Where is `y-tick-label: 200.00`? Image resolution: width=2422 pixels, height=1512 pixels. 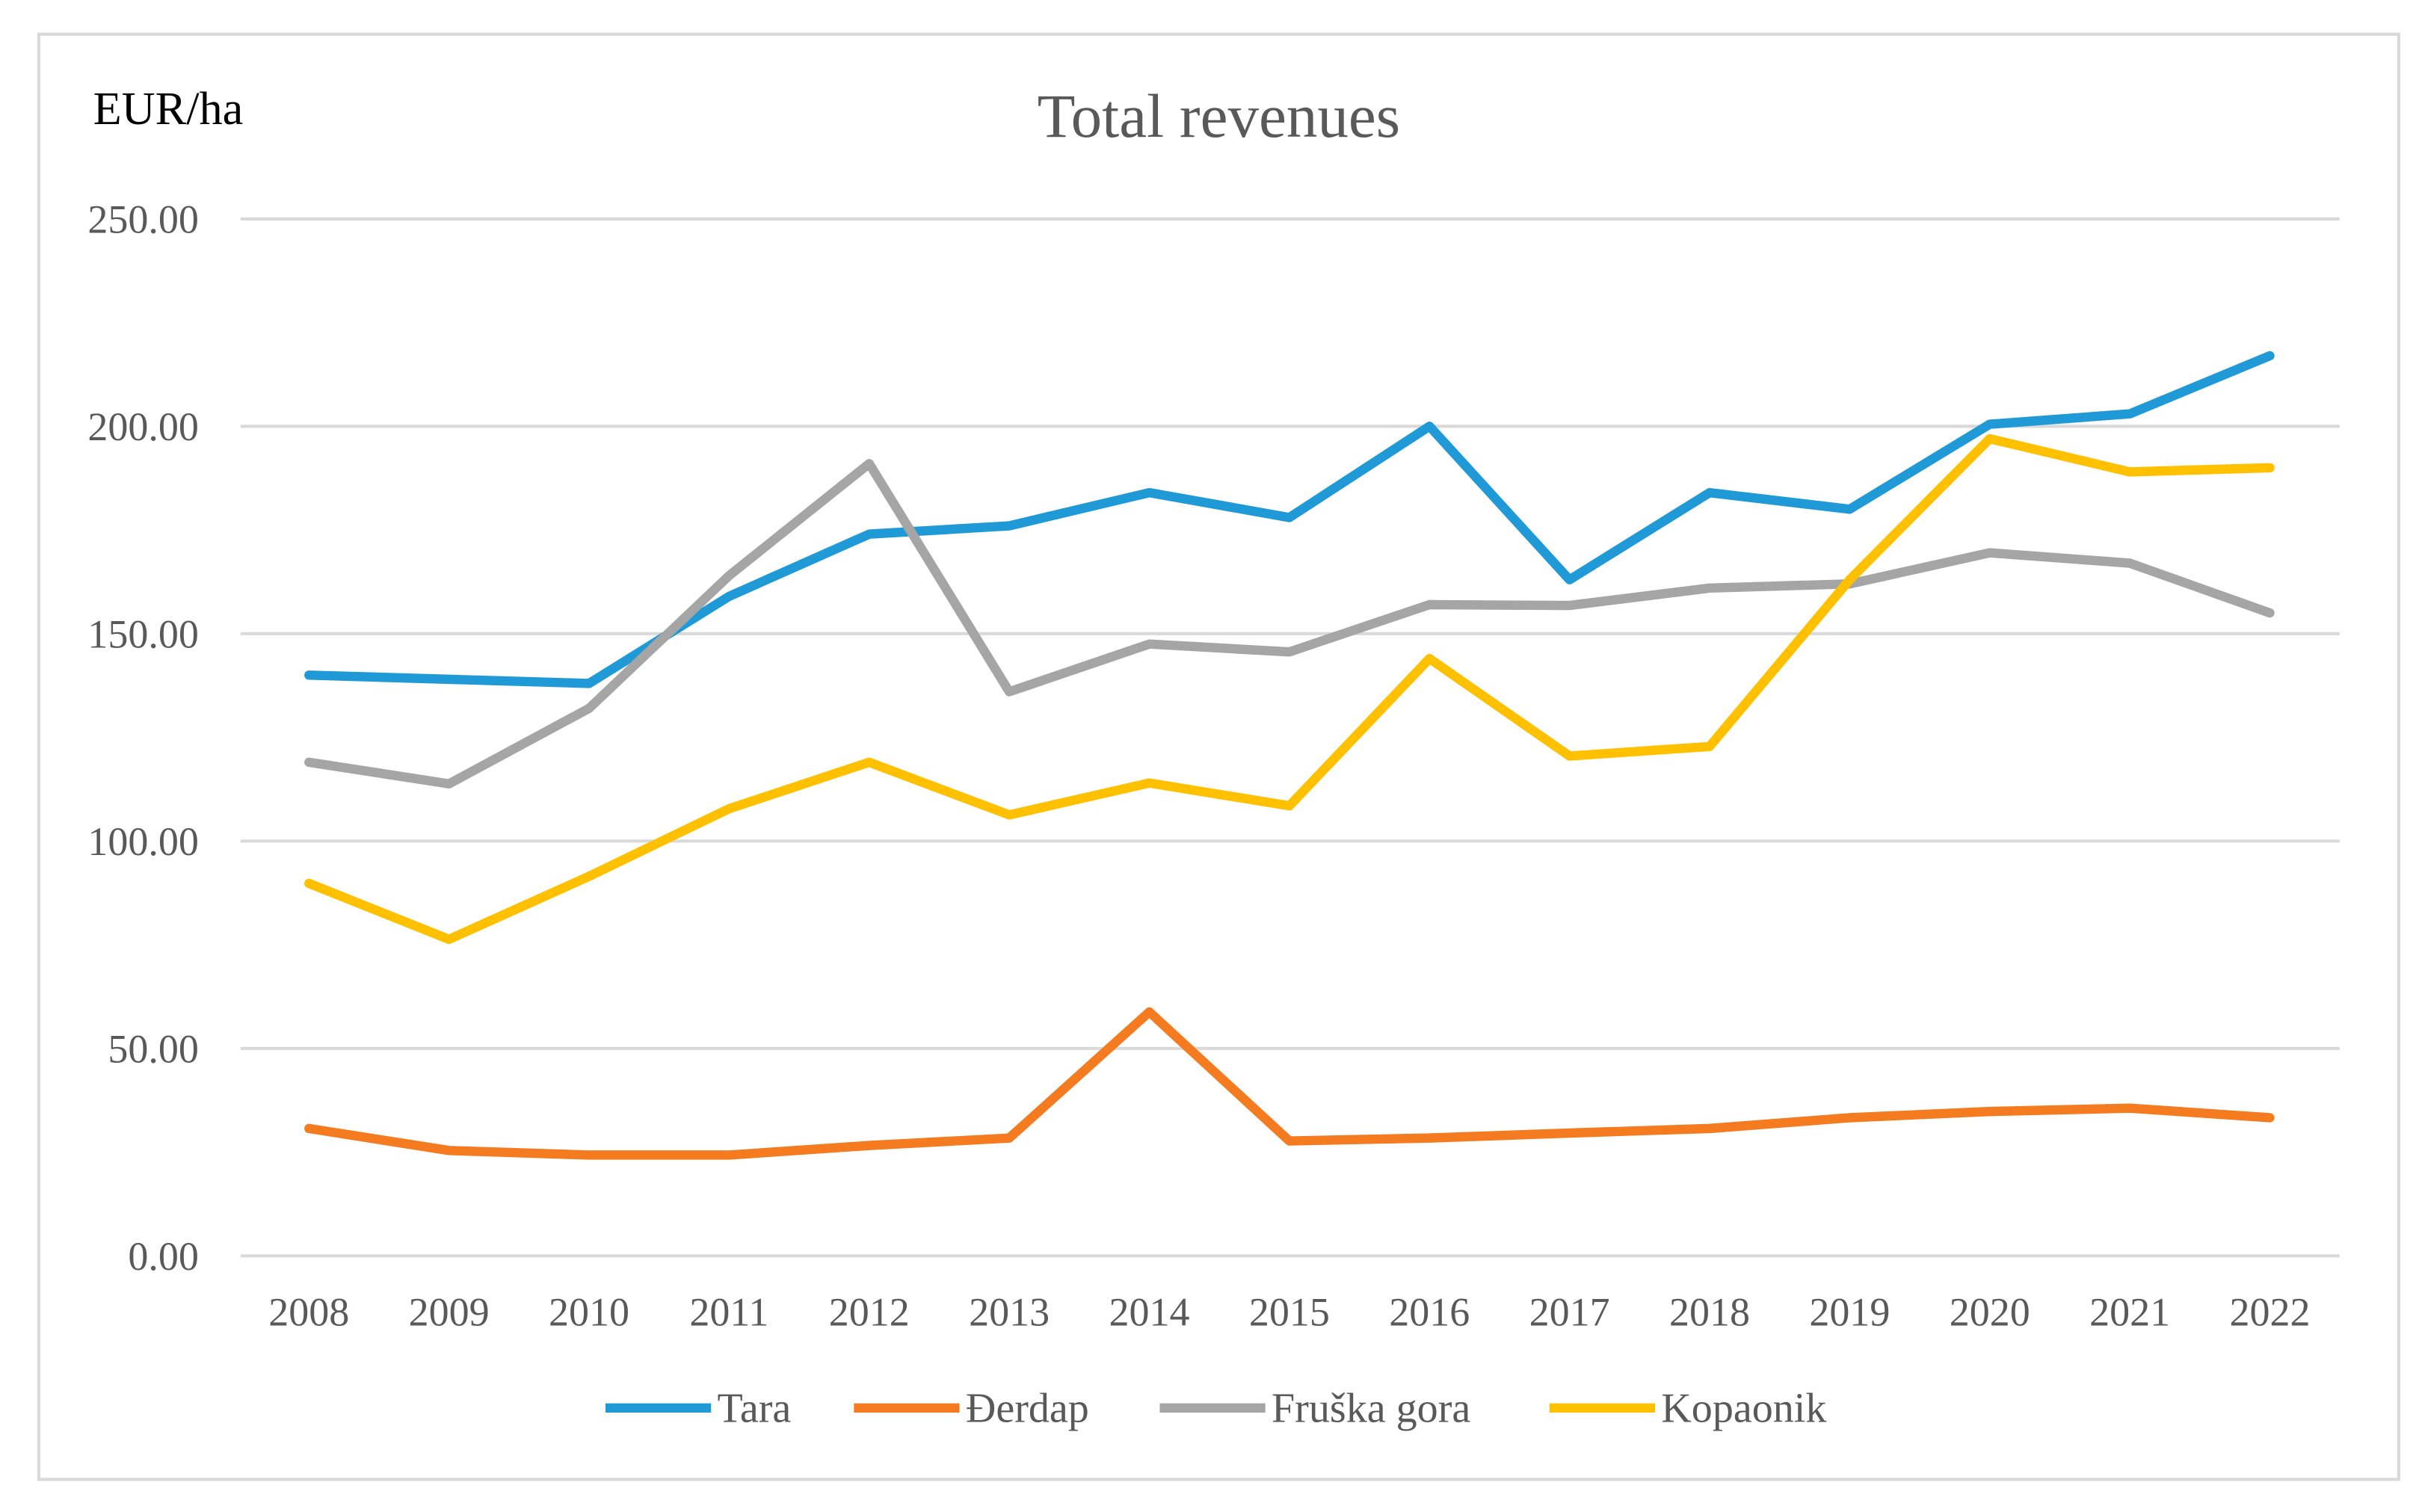 y-tick-label: 200.00 is located at coordinates (143, 426).